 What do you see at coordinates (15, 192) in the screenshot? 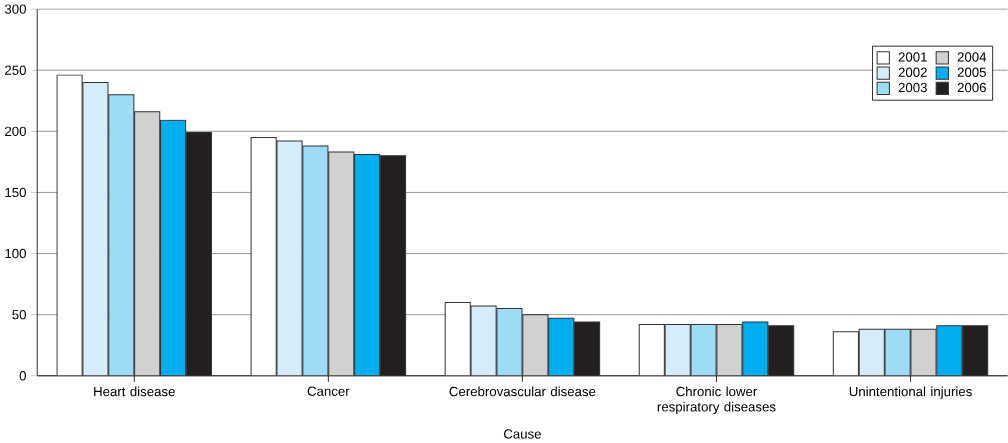
I see `y-tick-label: 150` at bounding box center [15, 192].